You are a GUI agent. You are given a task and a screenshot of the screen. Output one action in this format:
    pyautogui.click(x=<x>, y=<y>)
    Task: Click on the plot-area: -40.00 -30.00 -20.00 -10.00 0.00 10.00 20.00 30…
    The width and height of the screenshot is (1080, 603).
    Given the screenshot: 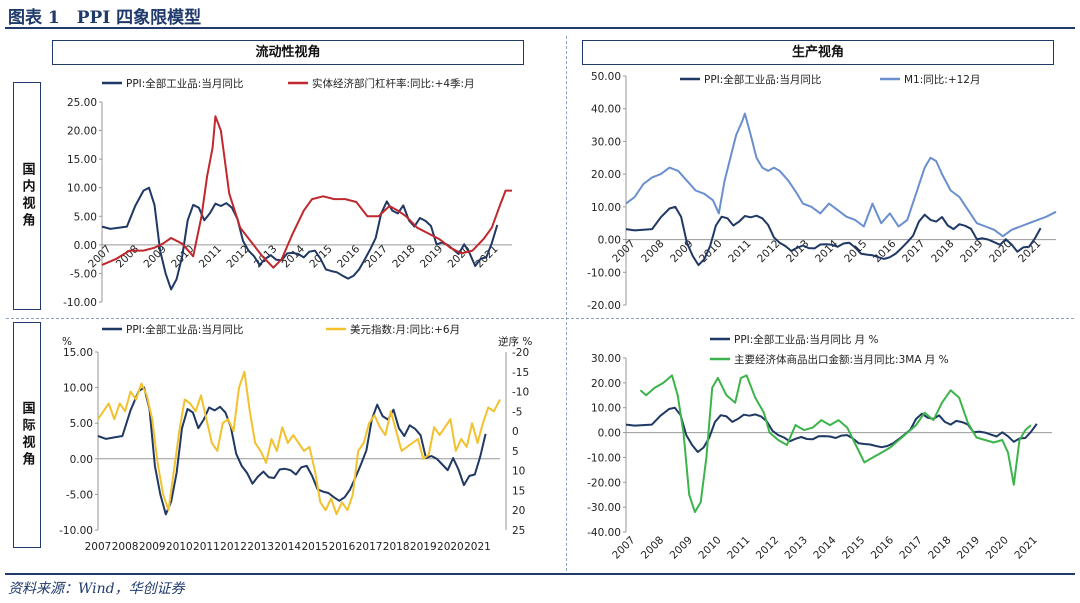 What is the action you would take?
    pyautogui.click(x=819, y=457)
    